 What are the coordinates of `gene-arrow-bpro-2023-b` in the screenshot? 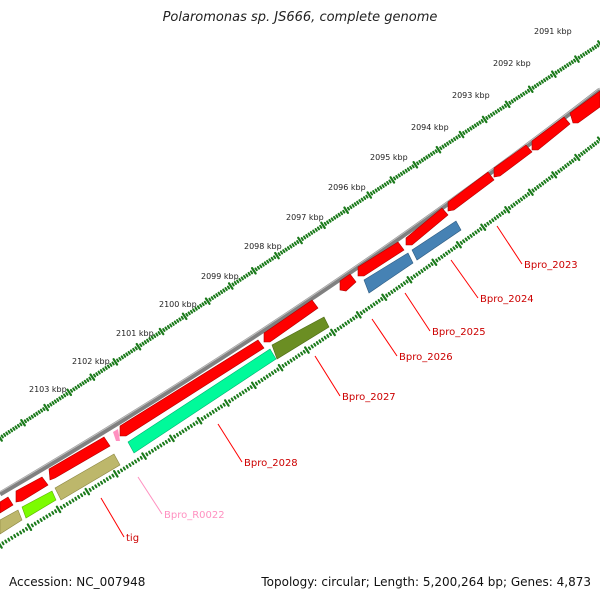 It's located at (551, 133).